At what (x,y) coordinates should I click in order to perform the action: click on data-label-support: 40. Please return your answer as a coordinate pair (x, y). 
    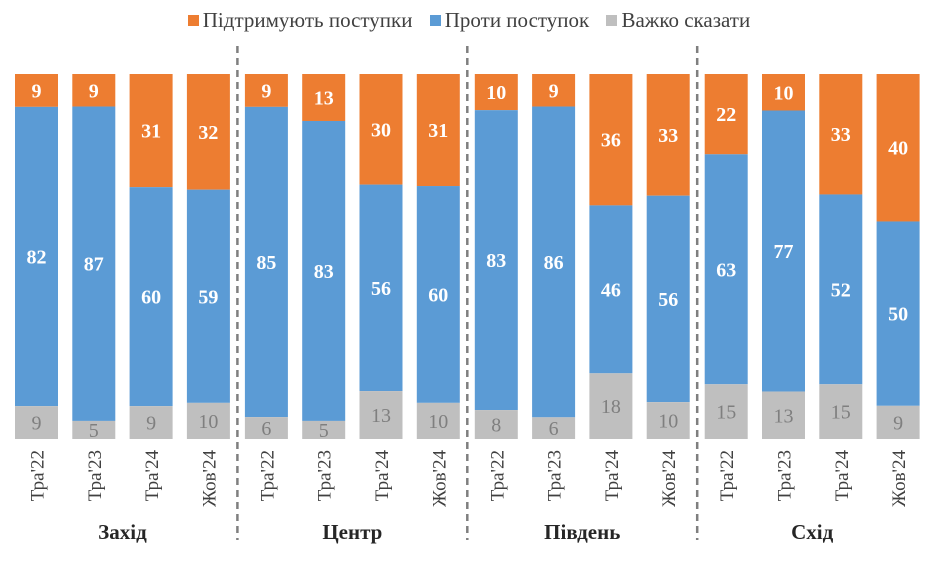
    Looking at the image, I should click on (898, 149).